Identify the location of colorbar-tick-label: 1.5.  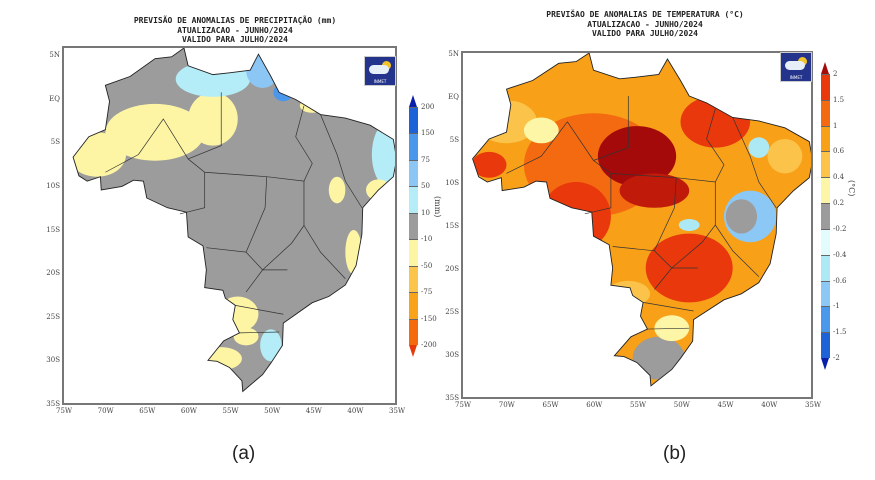
(839, 99).